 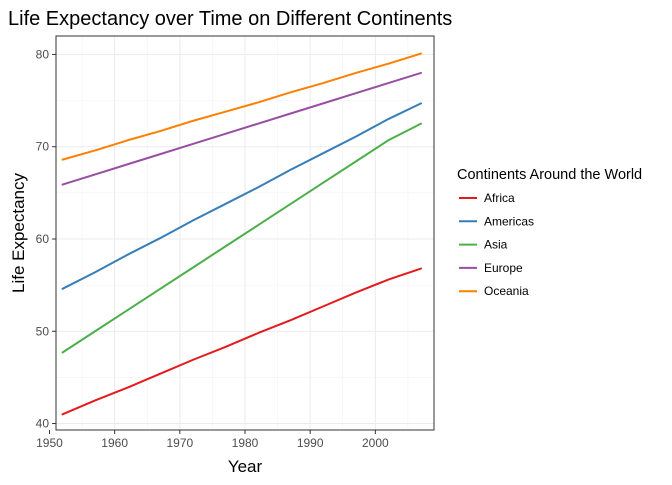 What do you see at coordinates (503, 268) in the screenshot?
I see `legend-label-europe: Europe` at bounding box center [503, 268].